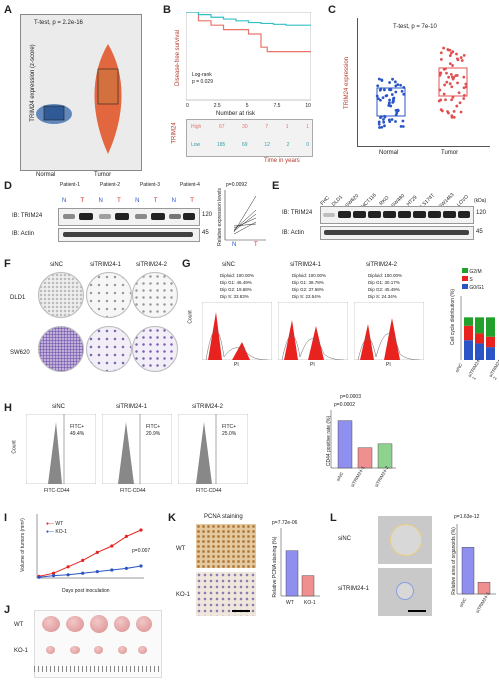 The image size is (499, 685). Describe the element at coordinates (90, 553) in the screenshot. I see `i-series-line` at that location.